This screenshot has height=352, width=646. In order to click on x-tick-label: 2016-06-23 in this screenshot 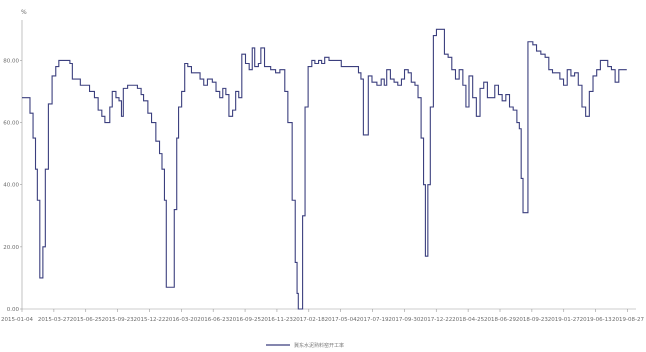, I will do `click(213, 320)`.